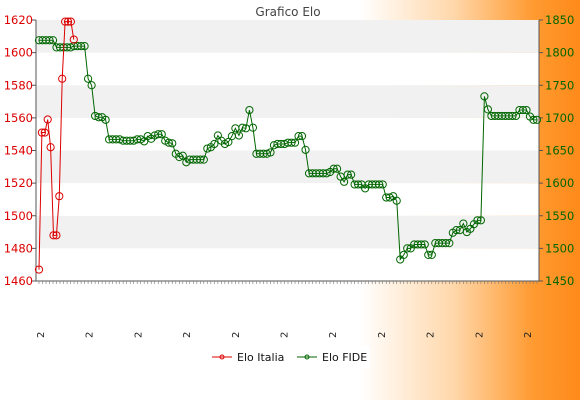  What do you see at coordinates (287, 309) in the screenshot?
I see `x-ticks: 2 2 2 2 2 2 2 2 2 2 2` at bounding box center [287, 309].